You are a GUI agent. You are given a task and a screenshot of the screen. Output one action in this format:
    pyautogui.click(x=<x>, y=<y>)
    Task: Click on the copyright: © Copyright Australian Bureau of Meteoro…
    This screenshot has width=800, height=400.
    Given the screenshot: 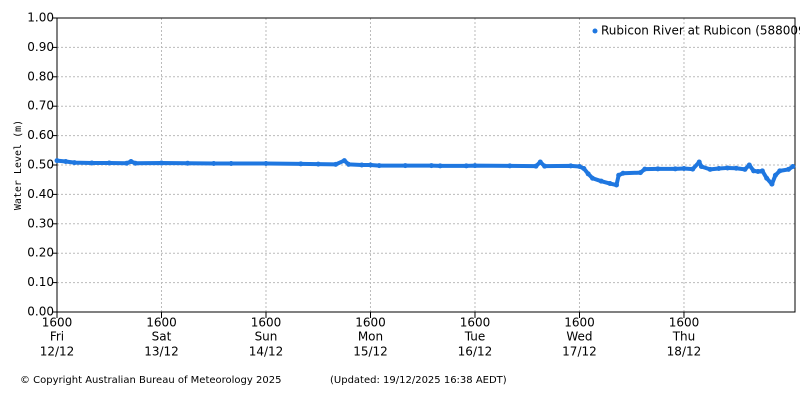 What is the action you would take?
    pyautogui.click(x=150, y=380)
    